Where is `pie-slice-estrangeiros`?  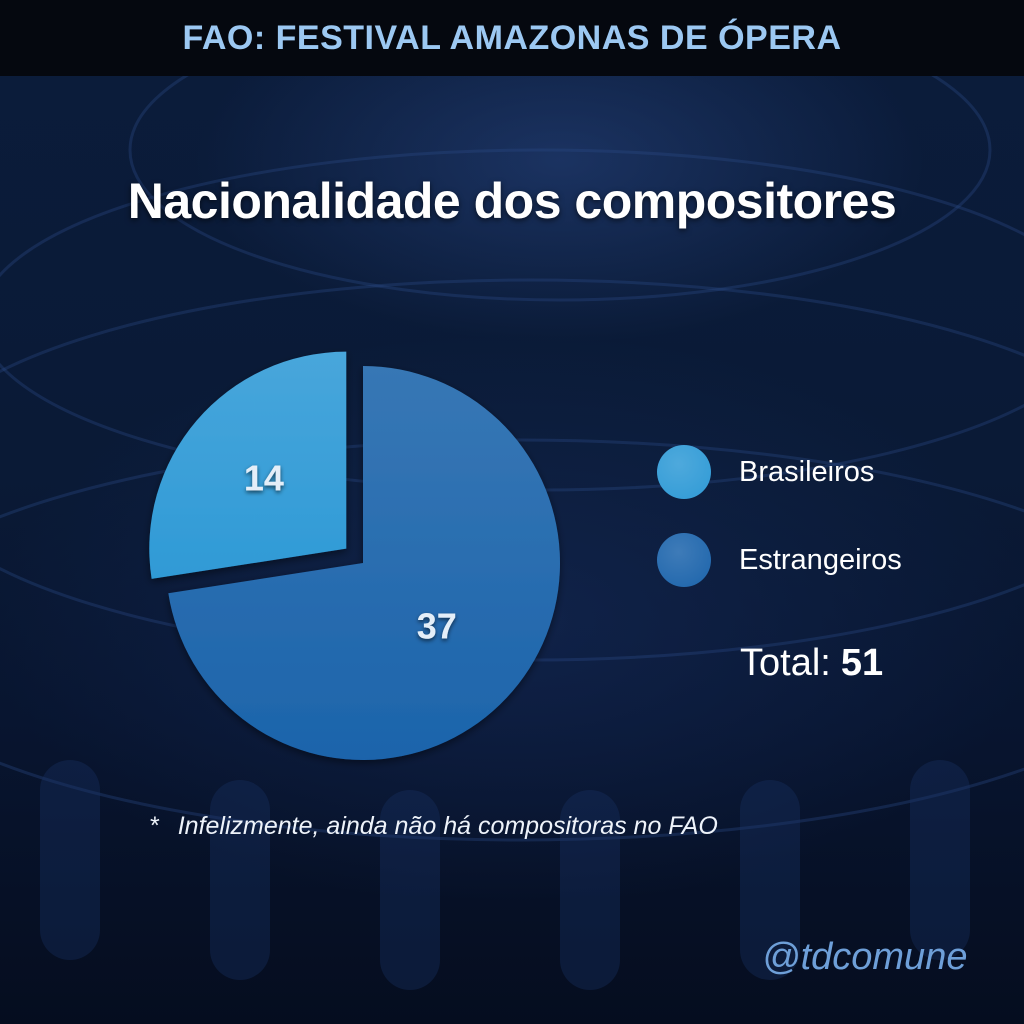
pie-slice-estrangeiros is located at coordinates (364, 562).